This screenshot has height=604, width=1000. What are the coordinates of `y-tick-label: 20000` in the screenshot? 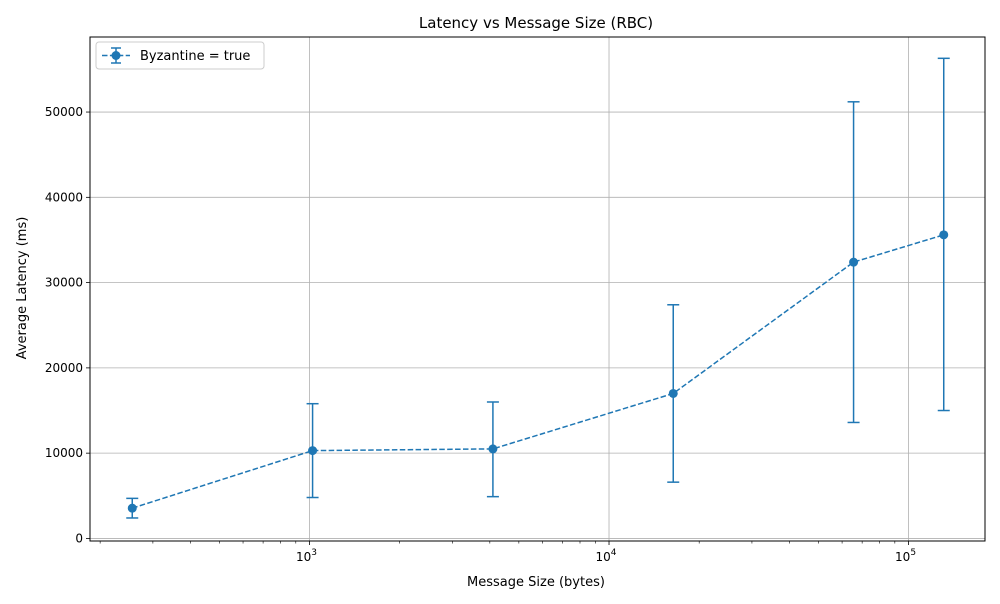 It's located at (64, 368).